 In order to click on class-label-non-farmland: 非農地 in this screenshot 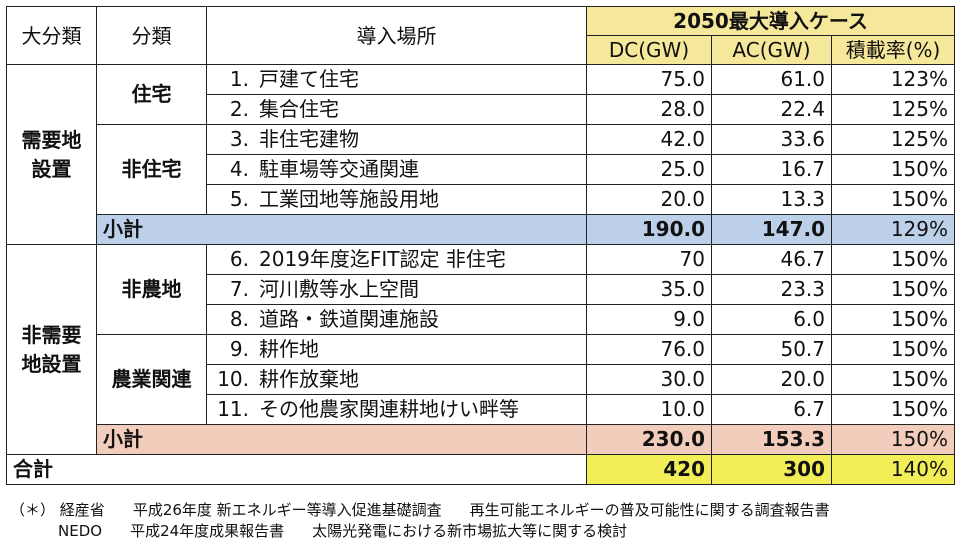, I will do `click(151, 289)`.